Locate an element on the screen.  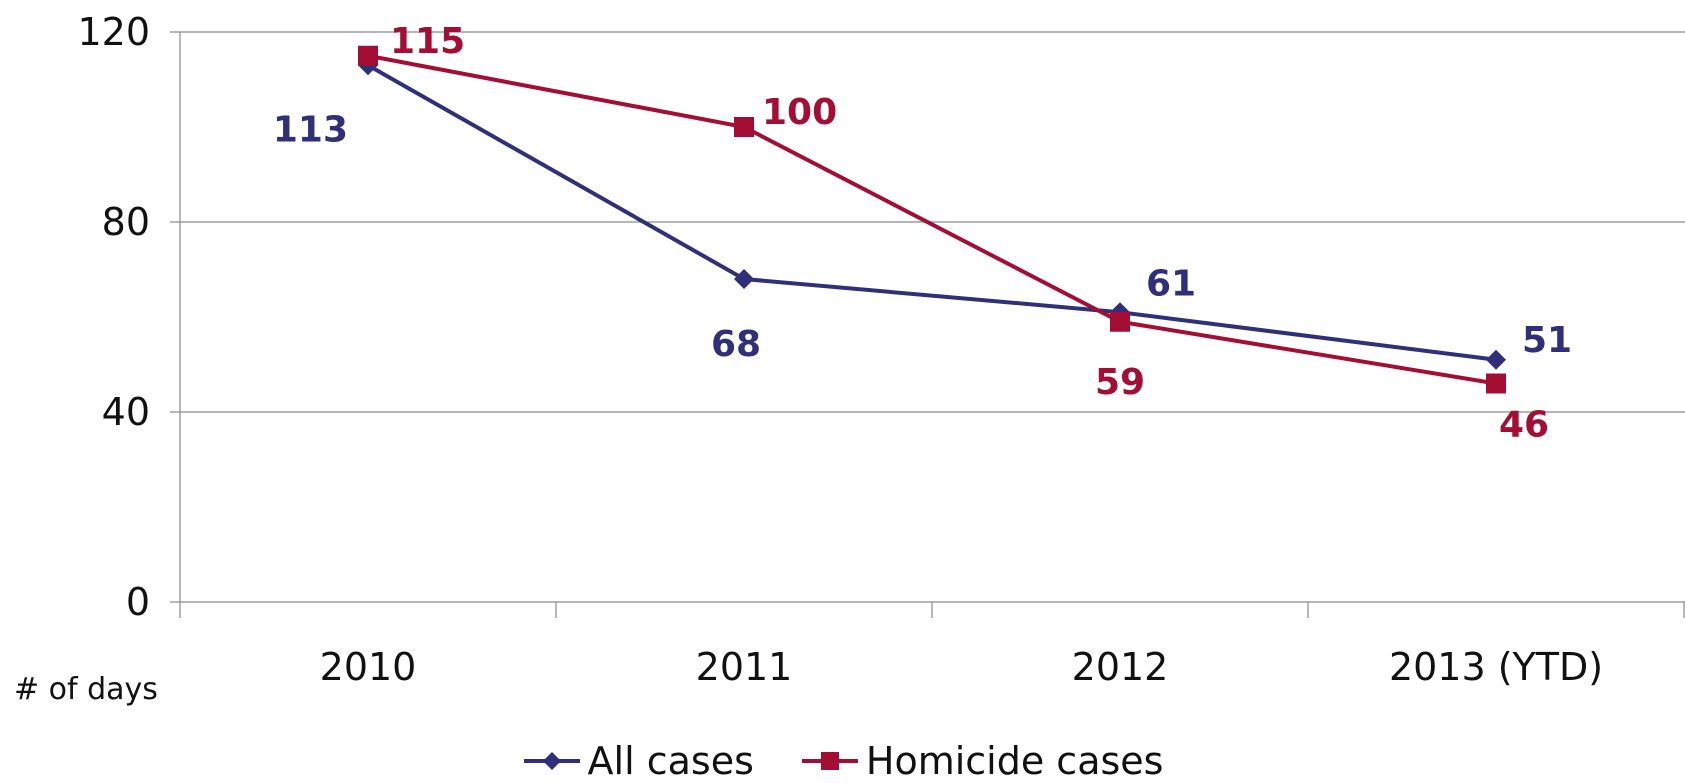
data-label: 46 is located at coordinates (1524, 425).